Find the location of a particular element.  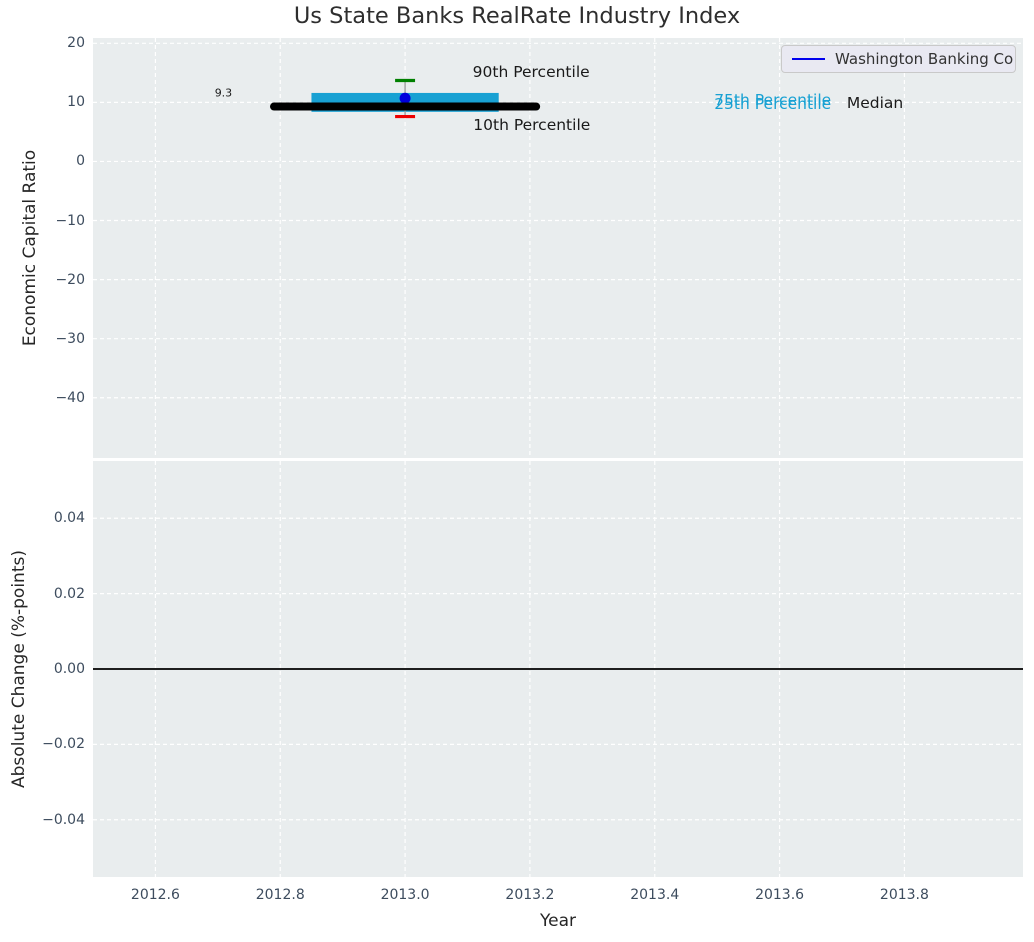

legend: Washington Banking Co is located at coordinates (898, 59).